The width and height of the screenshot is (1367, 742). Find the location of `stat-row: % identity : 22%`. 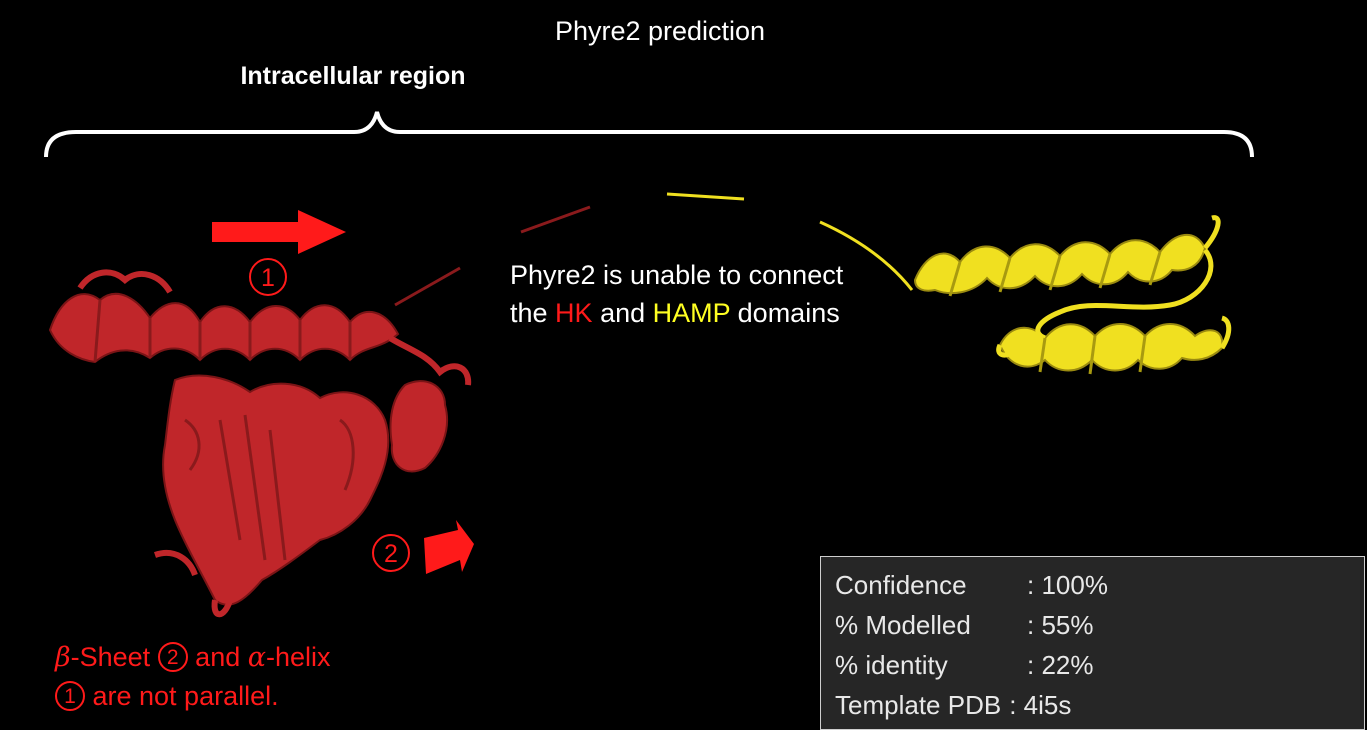

stat-row: % identity : 22% is located at coordinates (1099, 667).